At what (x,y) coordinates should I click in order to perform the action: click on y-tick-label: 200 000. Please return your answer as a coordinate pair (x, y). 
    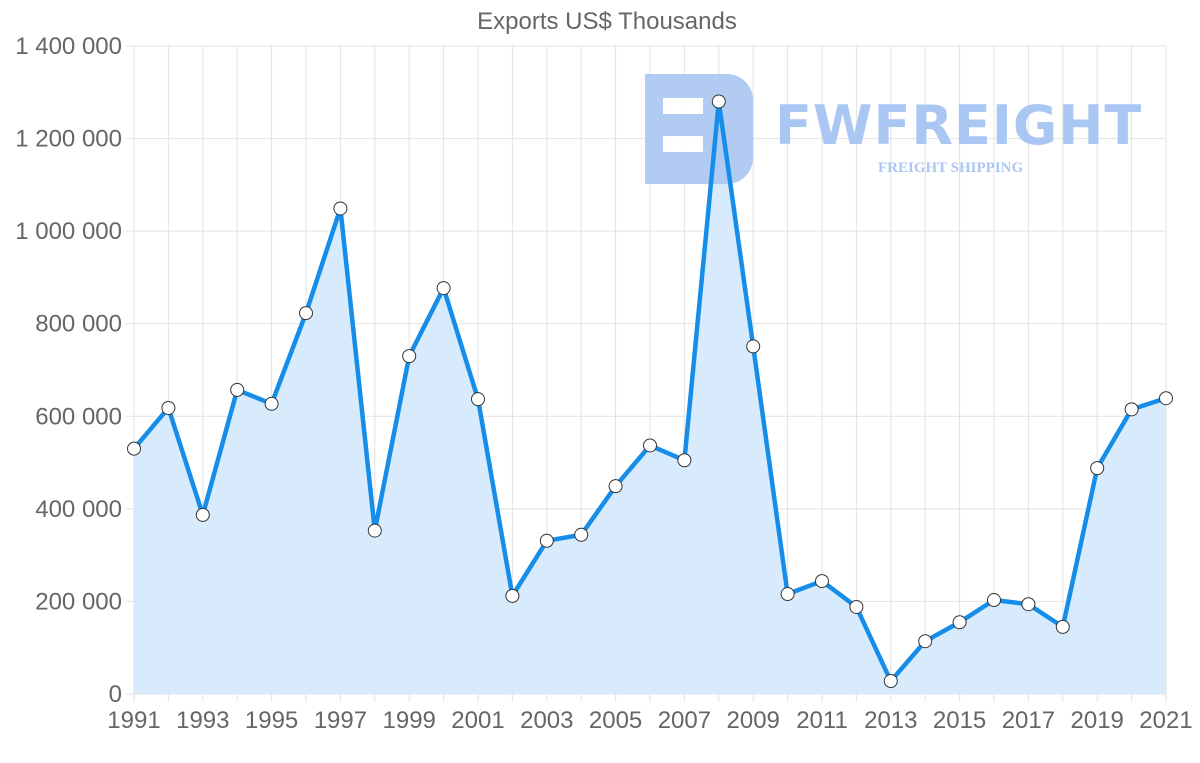
    Looking at the image, I should click on (78, 601).